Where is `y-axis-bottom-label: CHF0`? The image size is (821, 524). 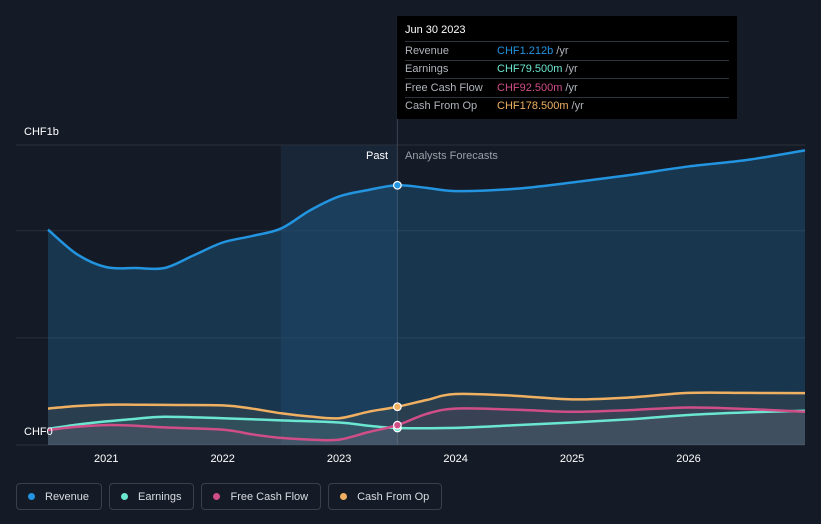 y-axis-bottom-label: CHF0 is located at coordinates (38, 432).